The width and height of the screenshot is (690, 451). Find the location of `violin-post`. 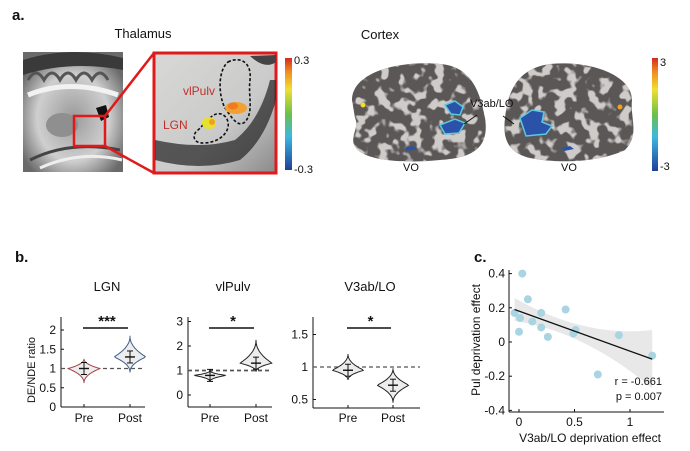

violin-post is located at coordinates (256, 355).